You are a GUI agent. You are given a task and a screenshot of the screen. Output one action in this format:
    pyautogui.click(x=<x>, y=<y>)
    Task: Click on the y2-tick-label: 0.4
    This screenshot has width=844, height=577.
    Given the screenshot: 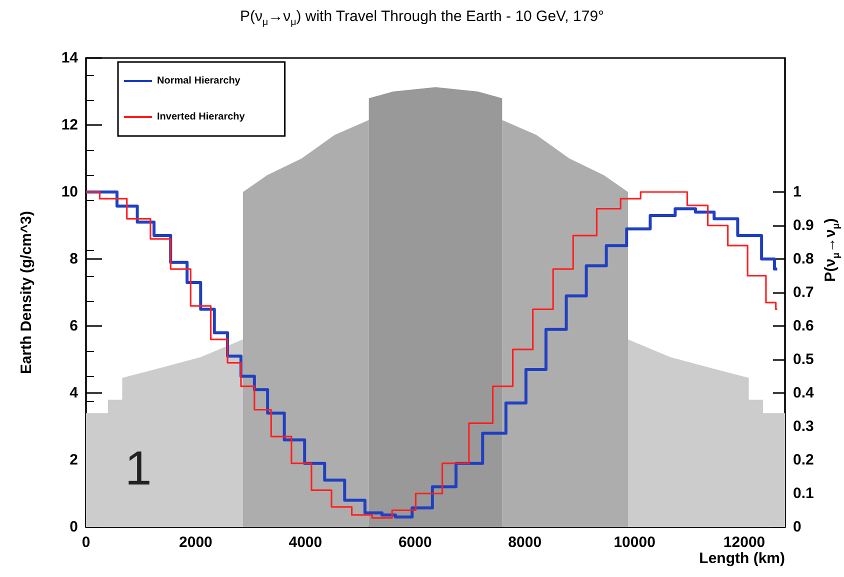 What is the action you would take?
    pyautogui.click(x=804, y=393)
    